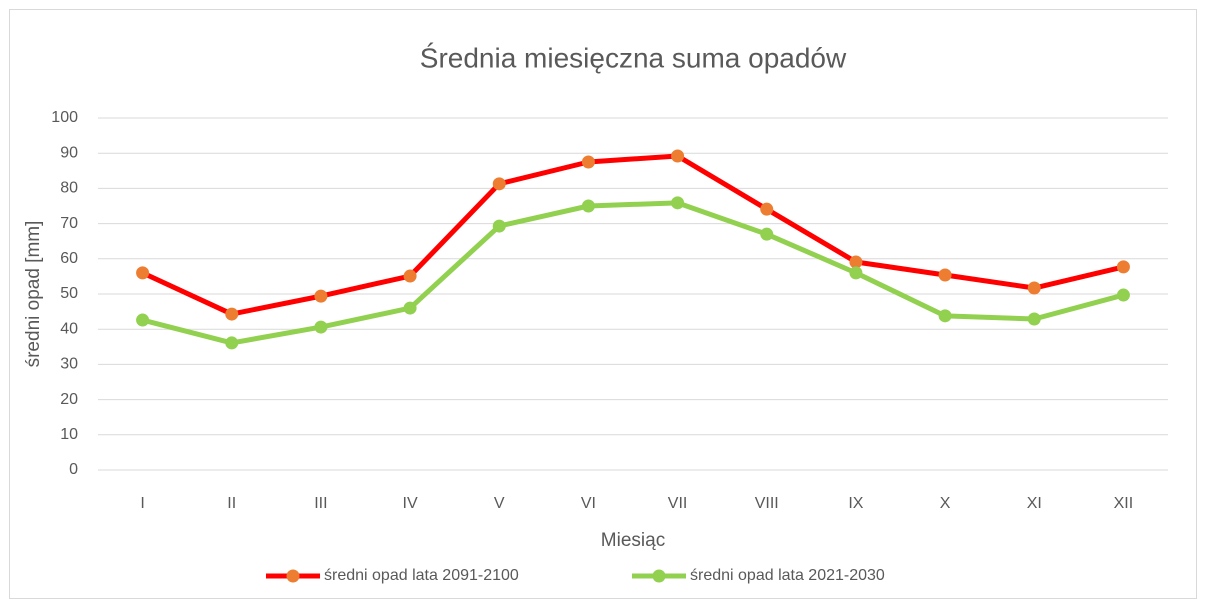  Describe the element at coordinates (69, 399) in the screenshot. I see `y-tick-label: 20` at that location.